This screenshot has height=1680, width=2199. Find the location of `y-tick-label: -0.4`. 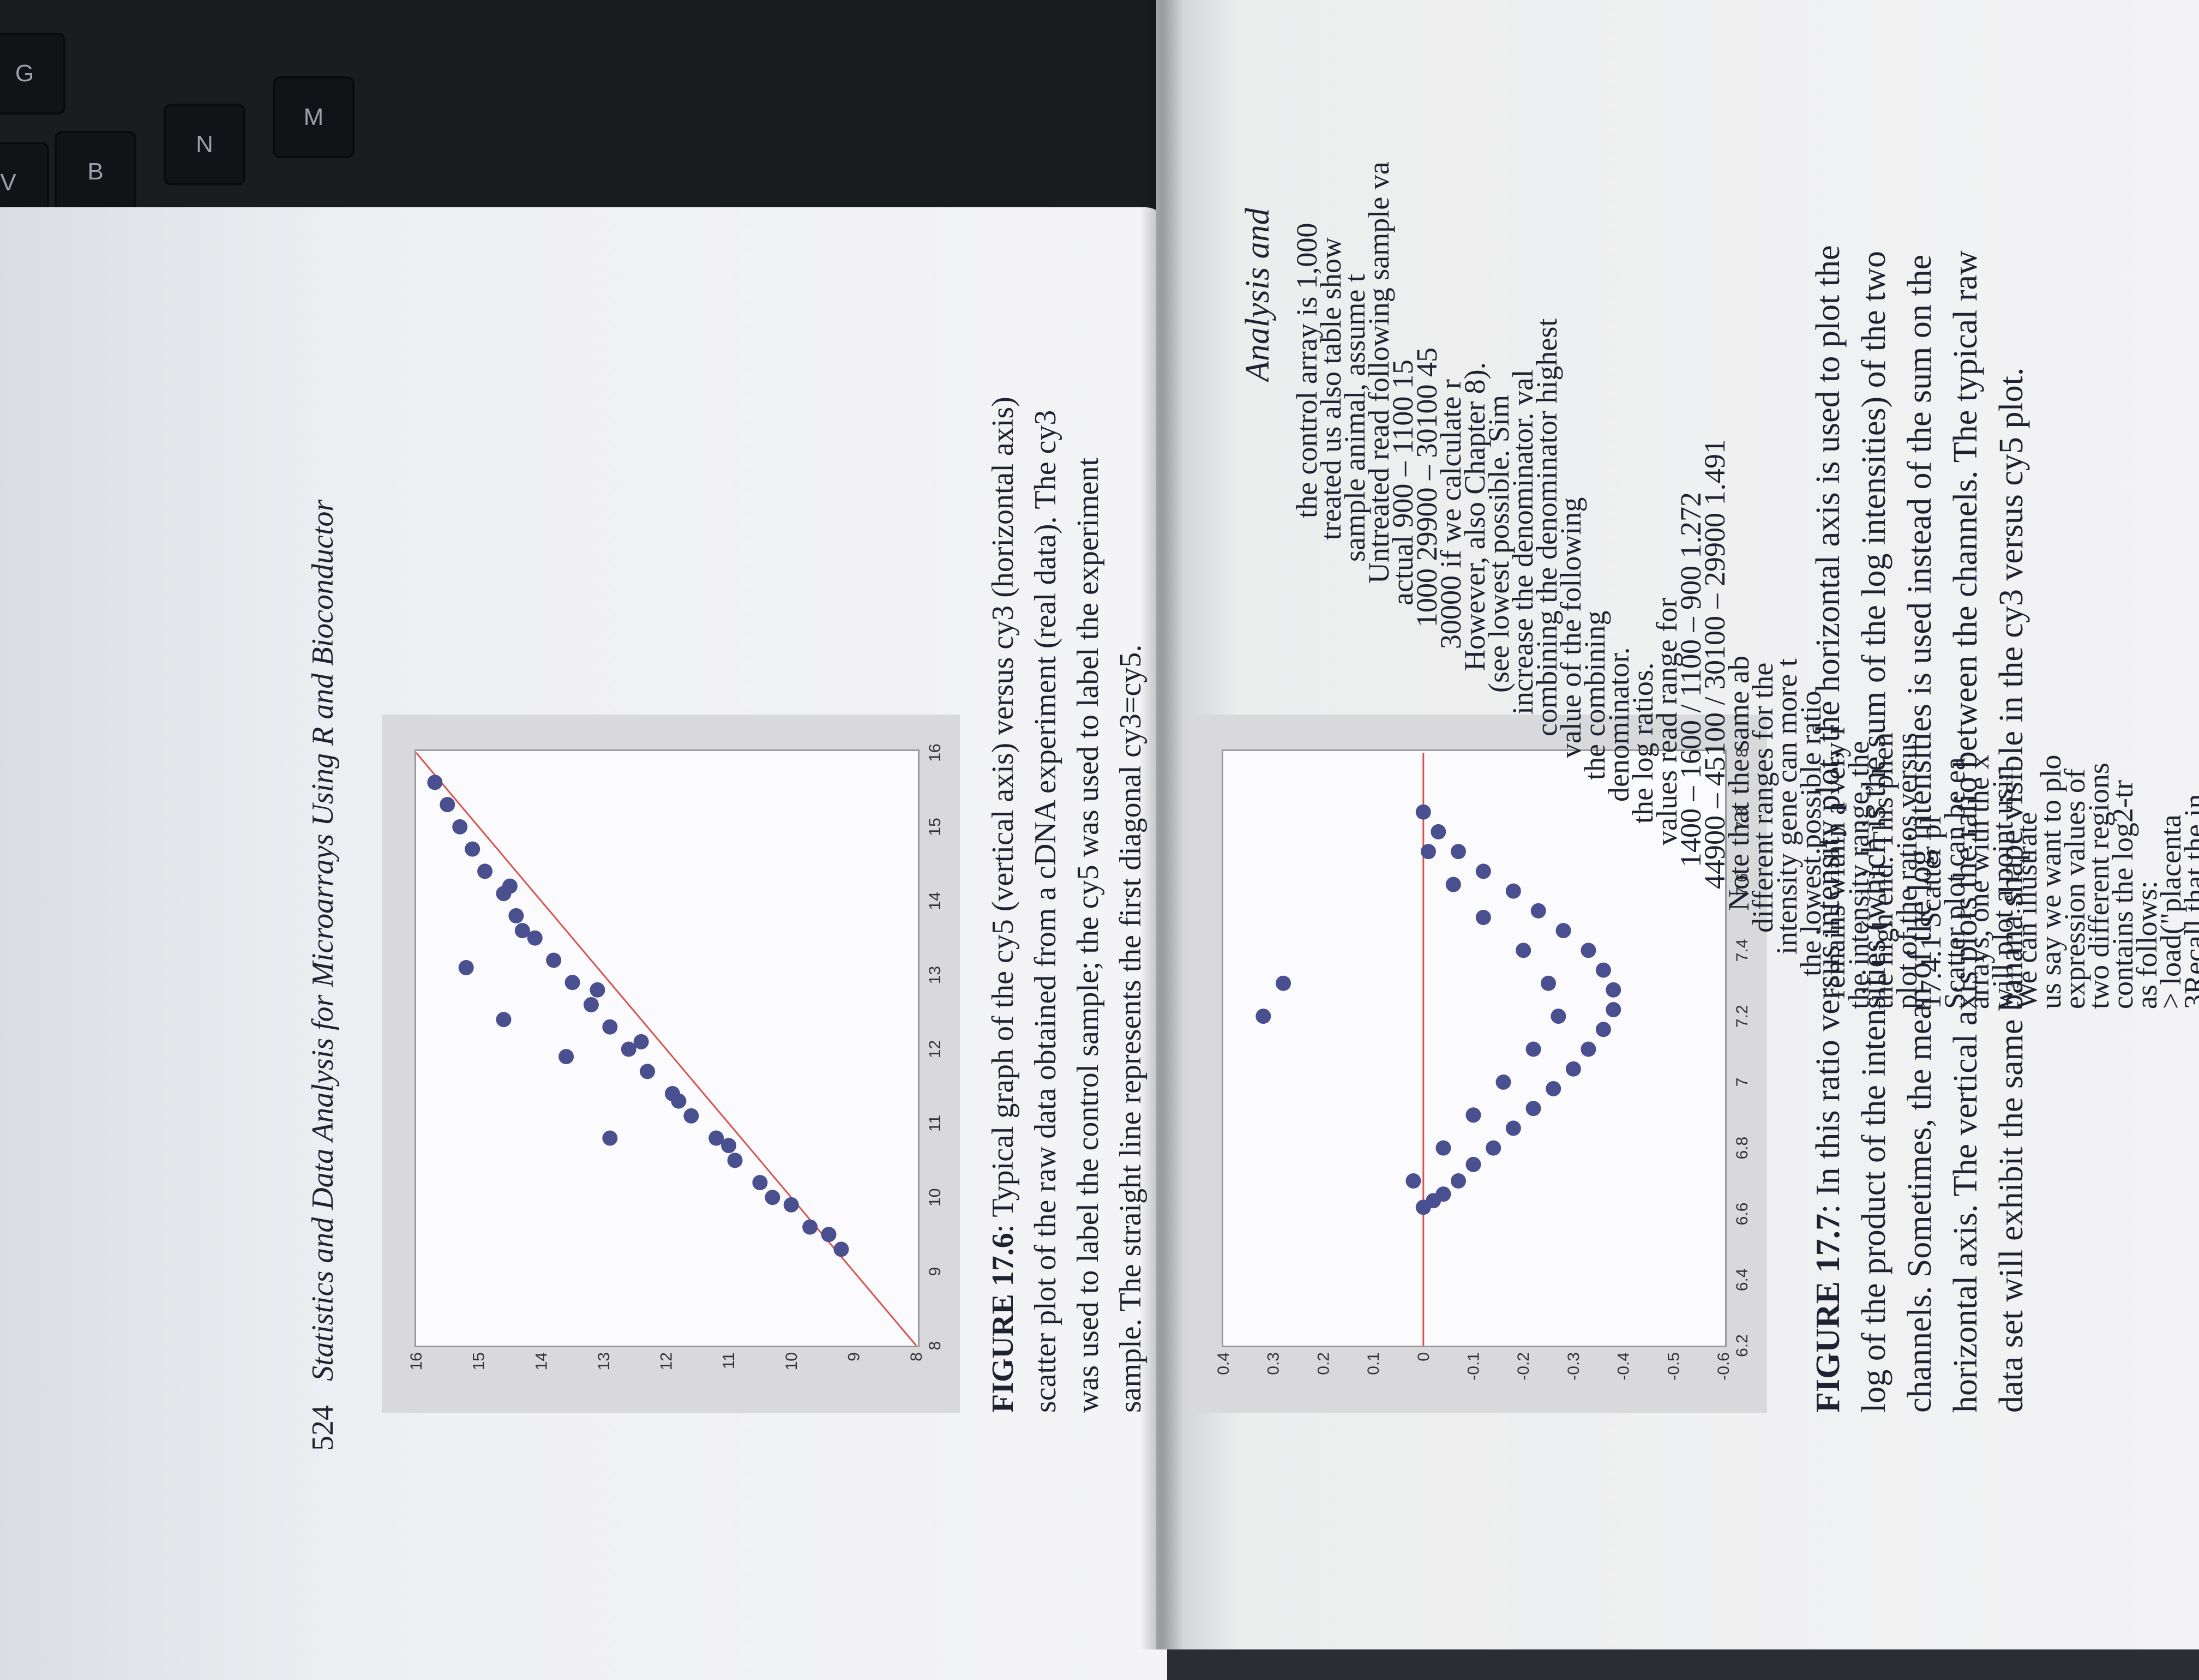

y-tick-label: -0.4 is located at coordinates (1624, 1366).